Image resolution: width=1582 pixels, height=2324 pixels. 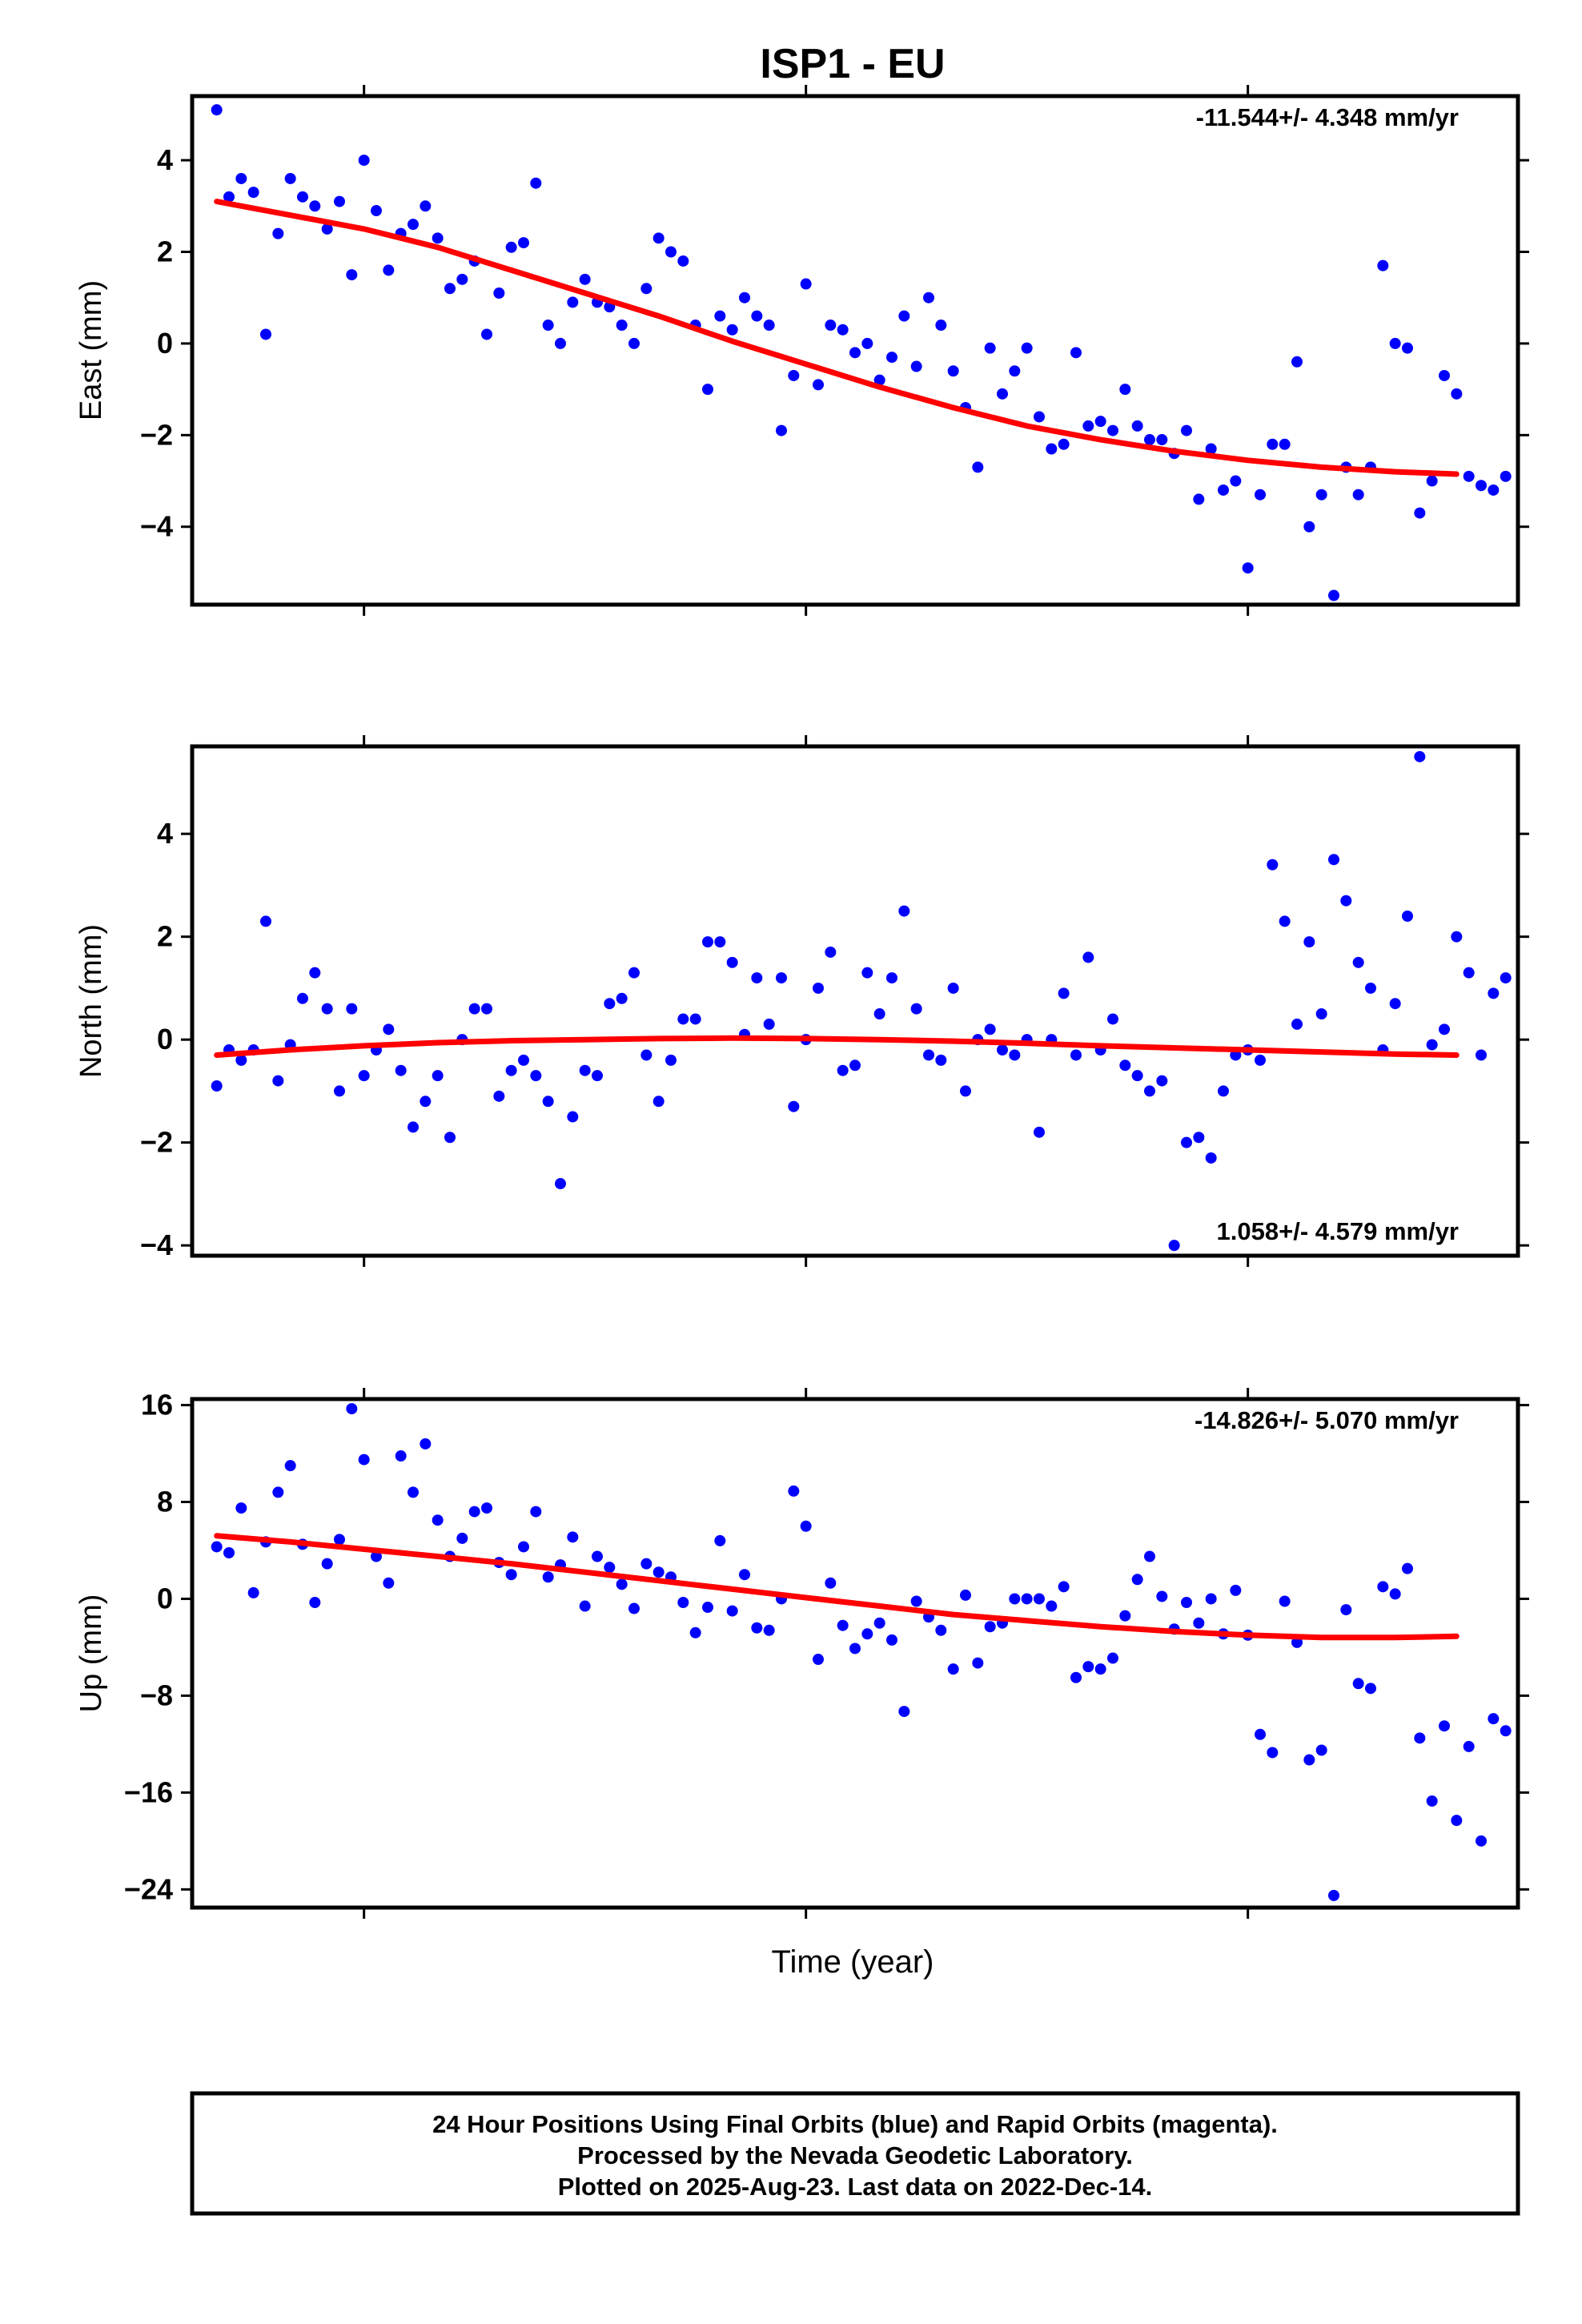 What do you see at coordinates (165, 343) in the screenshot?
I see `east-ytick-label: 0` at bounding box center [165, 343].